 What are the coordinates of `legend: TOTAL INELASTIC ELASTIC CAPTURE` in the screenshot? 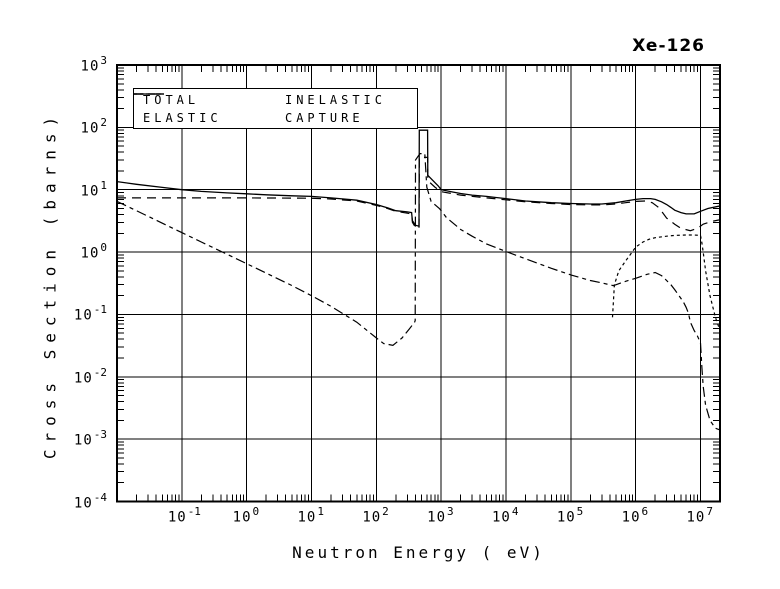 It's located at (275, 108).